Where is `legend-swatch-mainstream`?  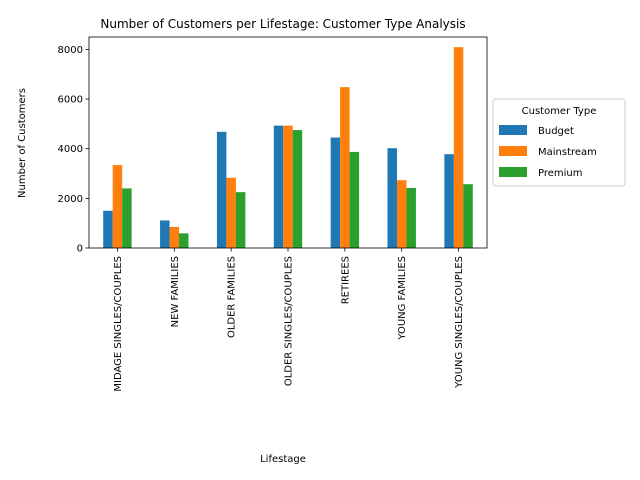
legend-swatch-mainstream is located at coordinates (513, 151).